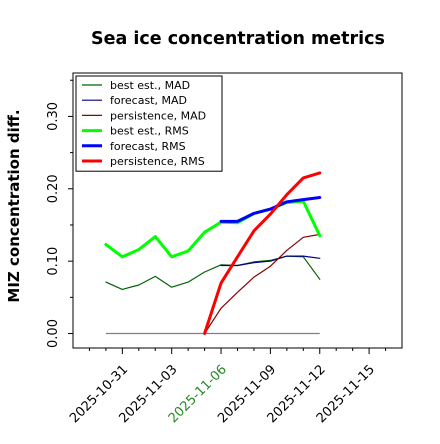 This screenshot has height=444, width=440. What do you see at coordinates (158, 115) in the screenshot?
I see `legend-label-2: persistence, MAD` at bounding box center [158, 115].